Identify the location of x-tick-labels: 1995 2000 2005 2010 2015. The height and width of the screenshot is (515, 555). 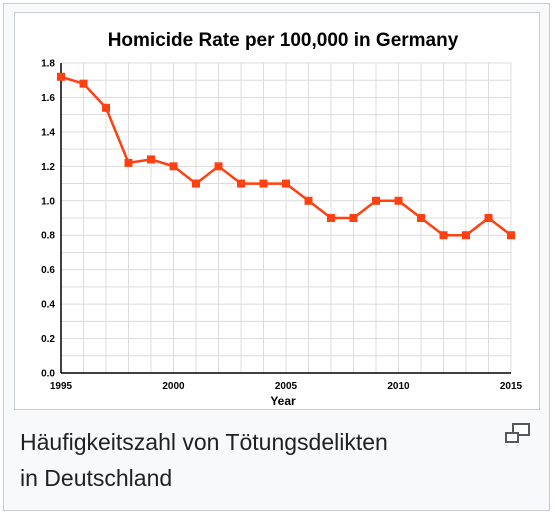
(286, 386).